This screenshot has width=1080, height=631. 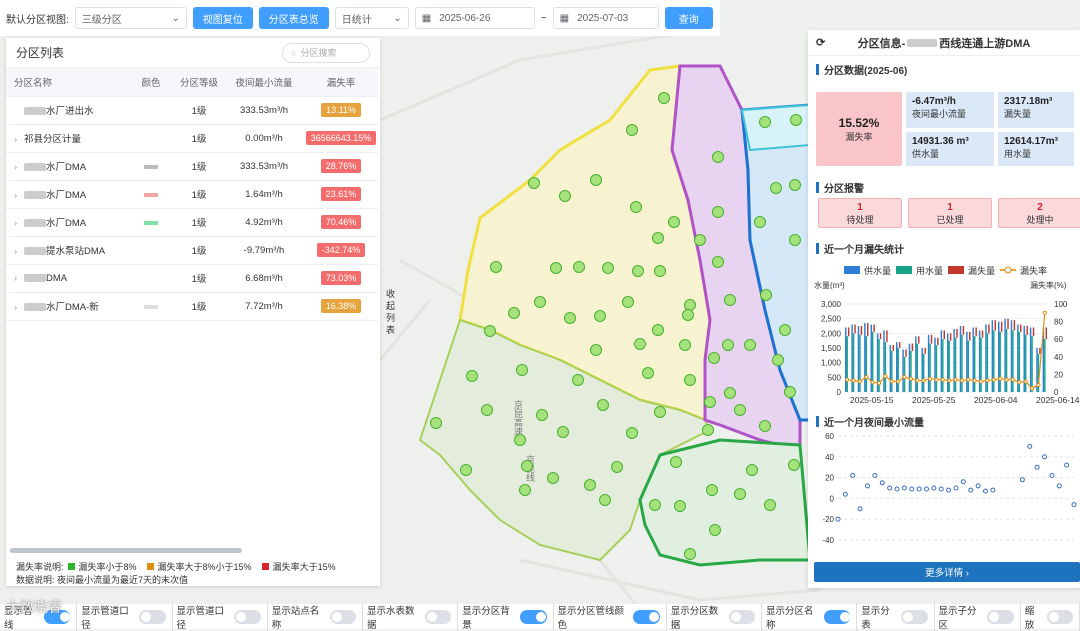 I want to click on table-row: › 水厂DMA 1级 333.53m³/h 28.76%, so click(x=192, y=166).